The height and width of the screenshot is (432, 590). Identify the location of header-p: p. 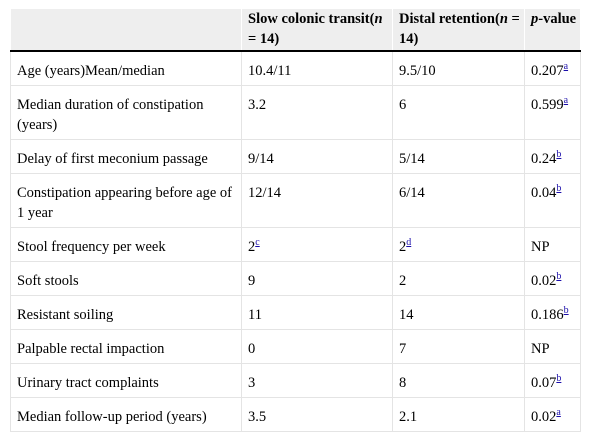
(535, 19).